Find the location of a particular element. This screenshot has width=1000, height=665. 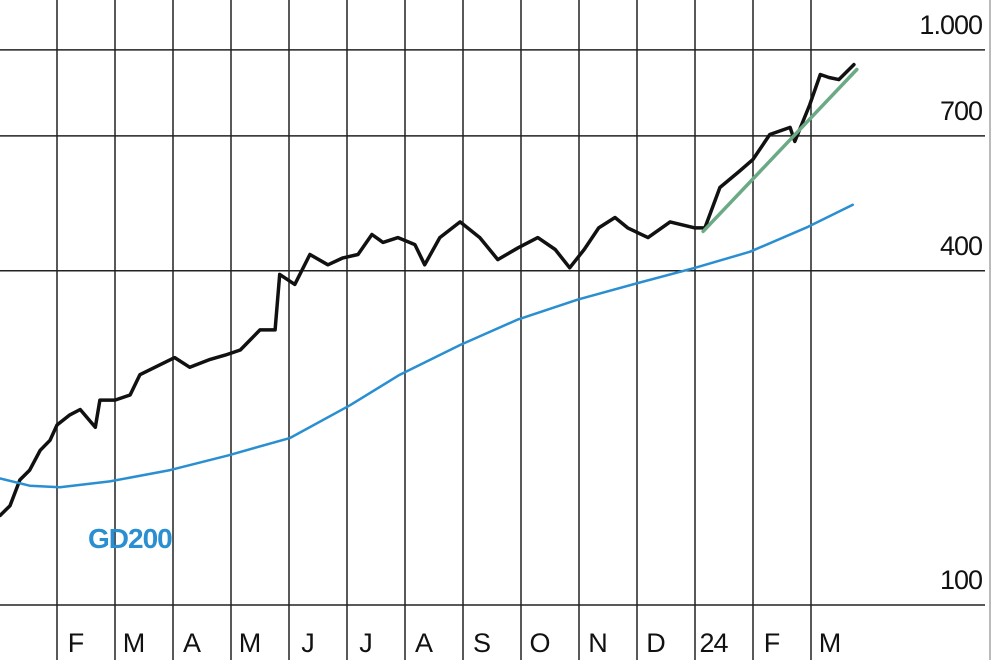

y-tick-label: 1.000 is located at coordinates (950, 25).